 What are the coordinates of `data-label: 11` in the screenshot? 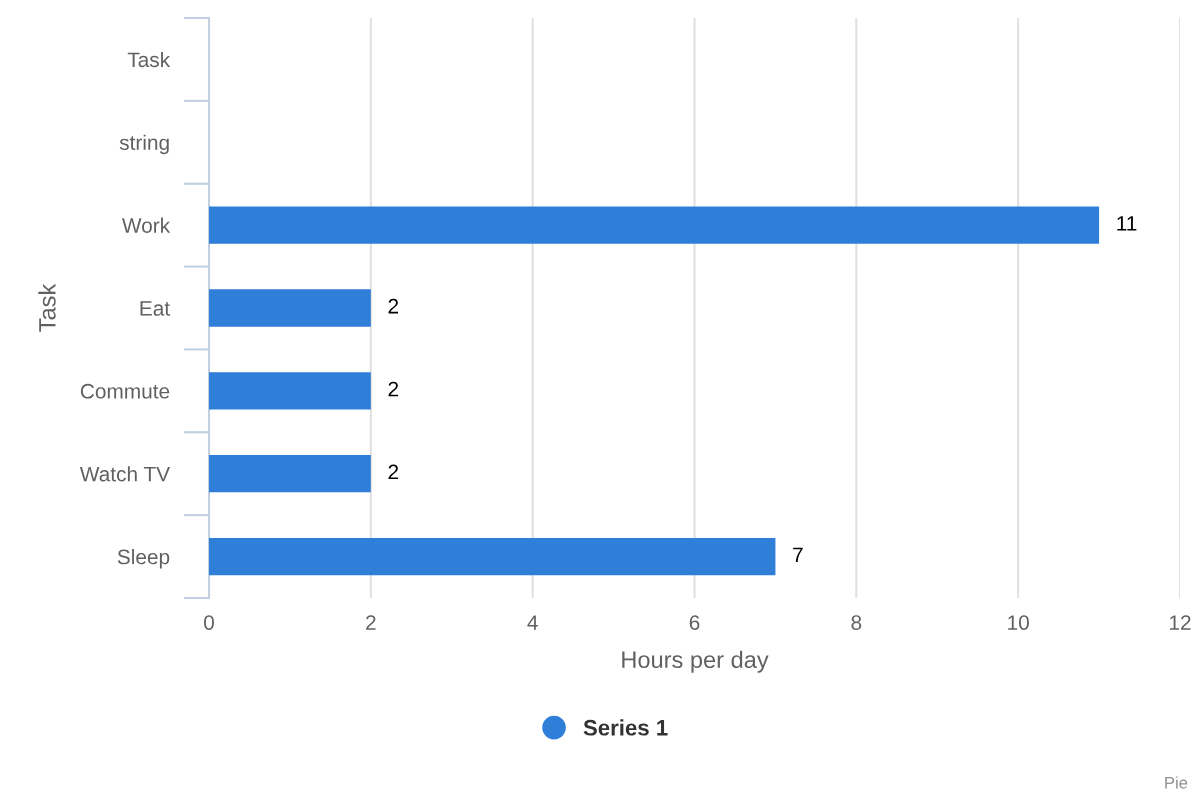 It's located at (1127, 223).